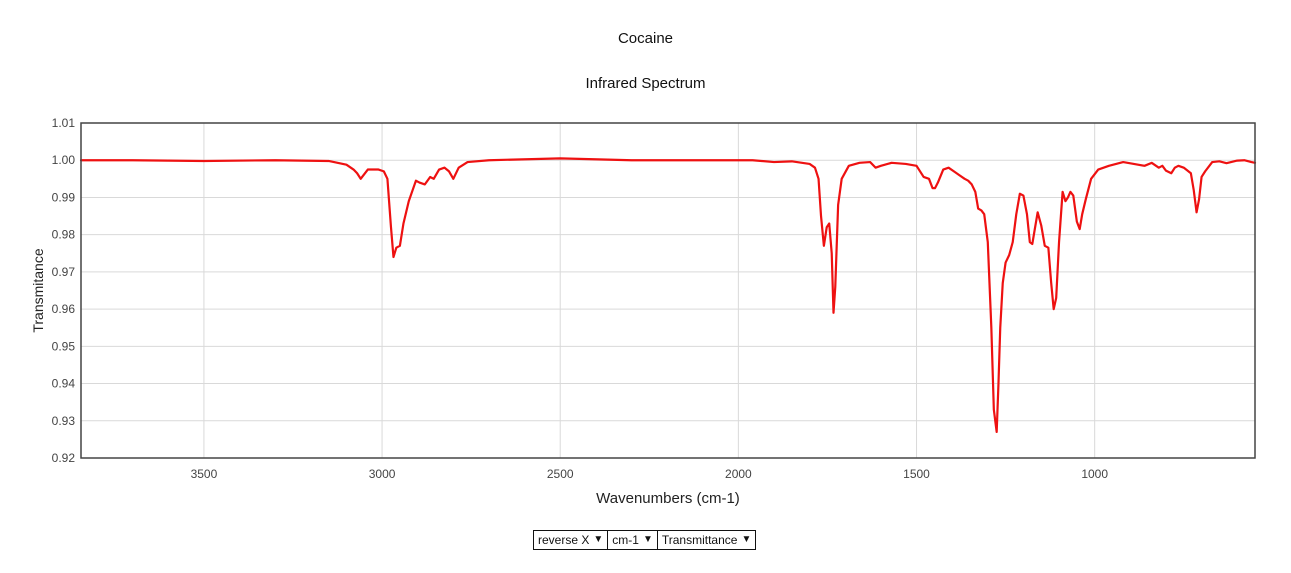  I want to click on mode-dropdown: Transmittance ▼, so click(706, 540).